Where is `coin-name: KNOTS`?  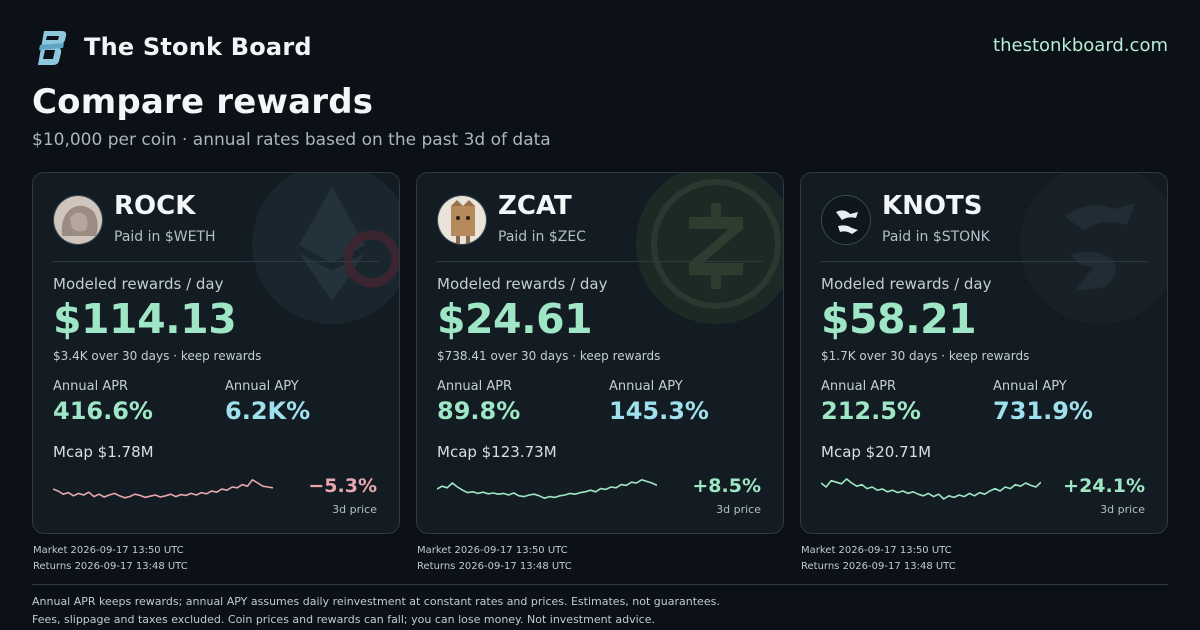
coin-name: KNOTS is located at coordinates (932, 206).